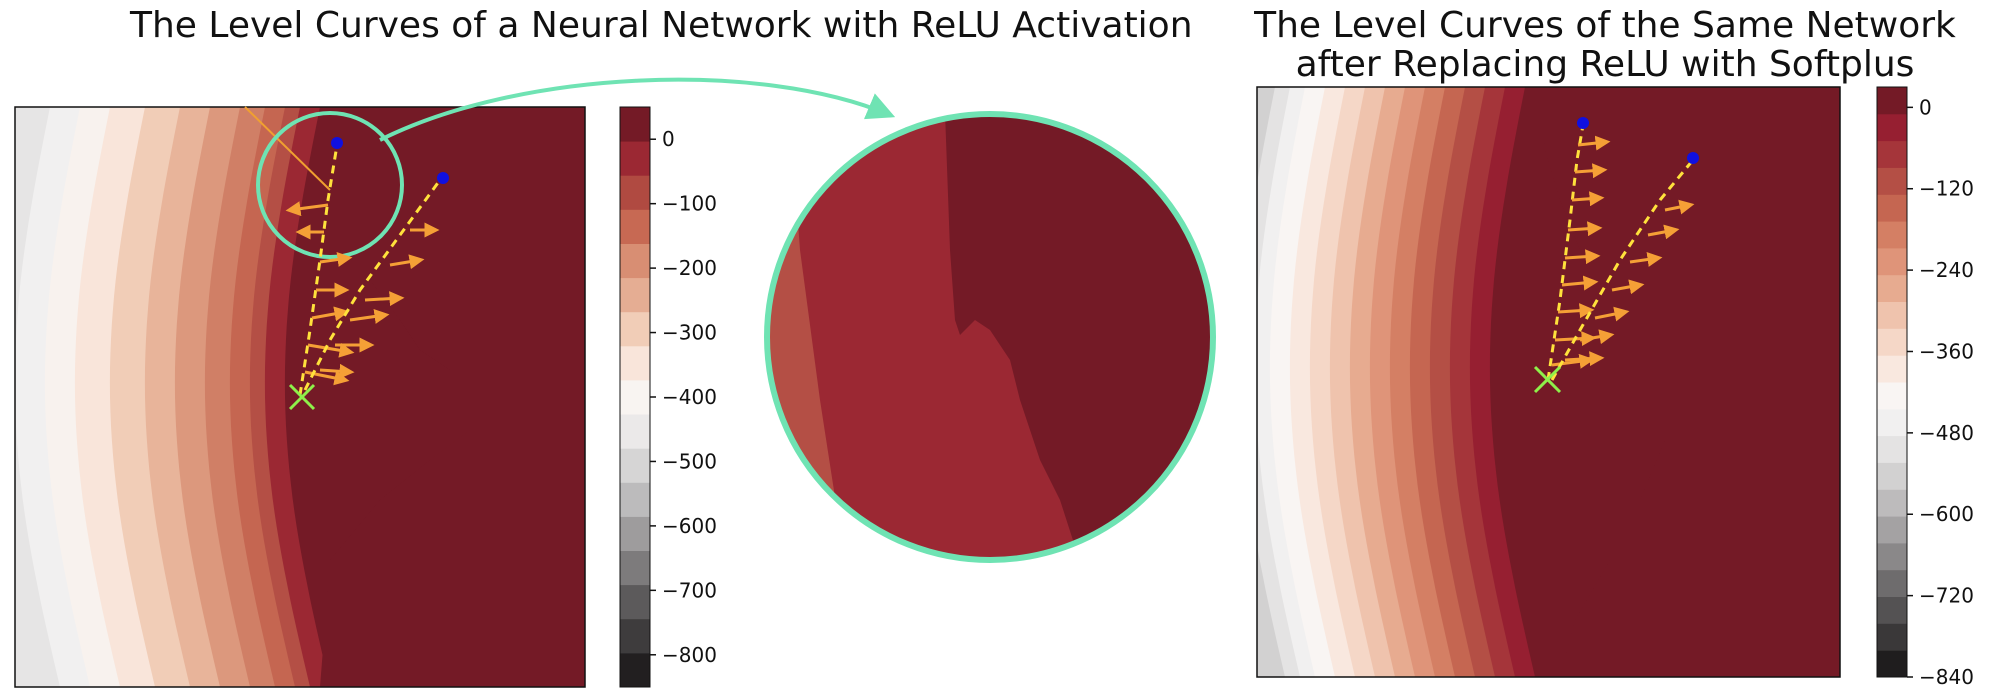 Image resolution: width=2000 pixels, height=700 pixels. What do you see at coordinates (1605, 64) in the screenshot?
I see `right-title-line-2: after Replacing ReLU with Softplus` at bounding box center [1605, 64].